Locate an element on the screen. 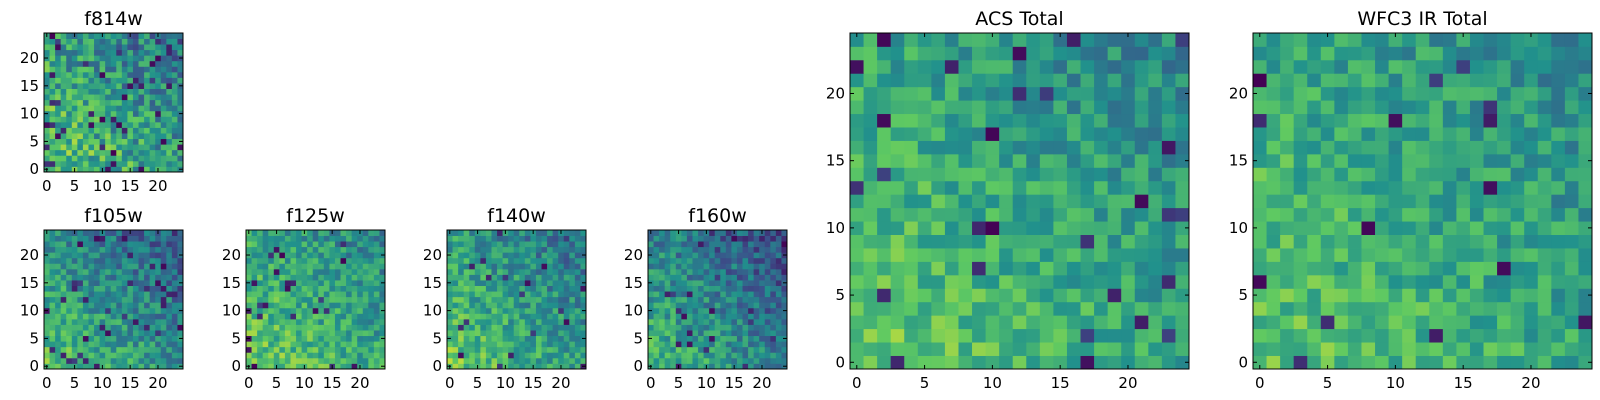 This screenshot has width=1600, height=400. x-tick-label: 10 is located at coordinates (505, 383).